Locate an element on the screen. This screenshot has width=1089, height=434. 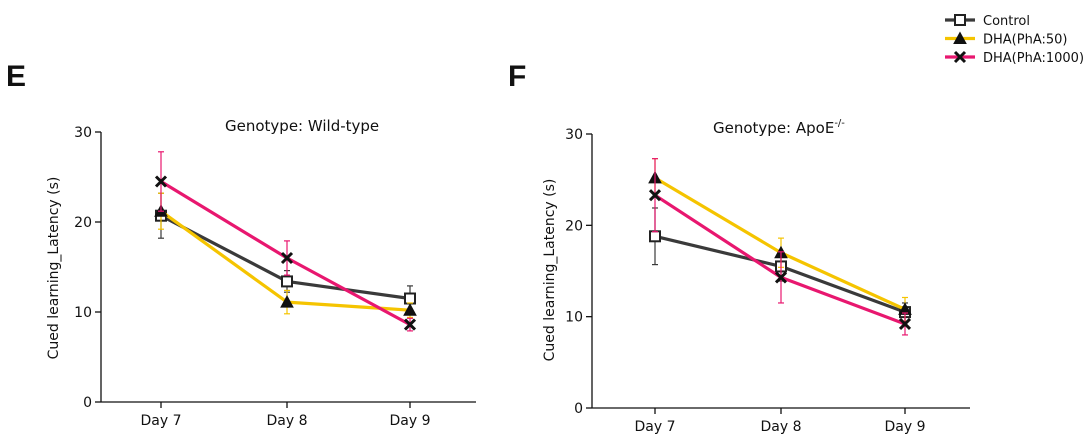
legend-label-2: DHA(PhA:1000) is located at coordinates (1033, 58).